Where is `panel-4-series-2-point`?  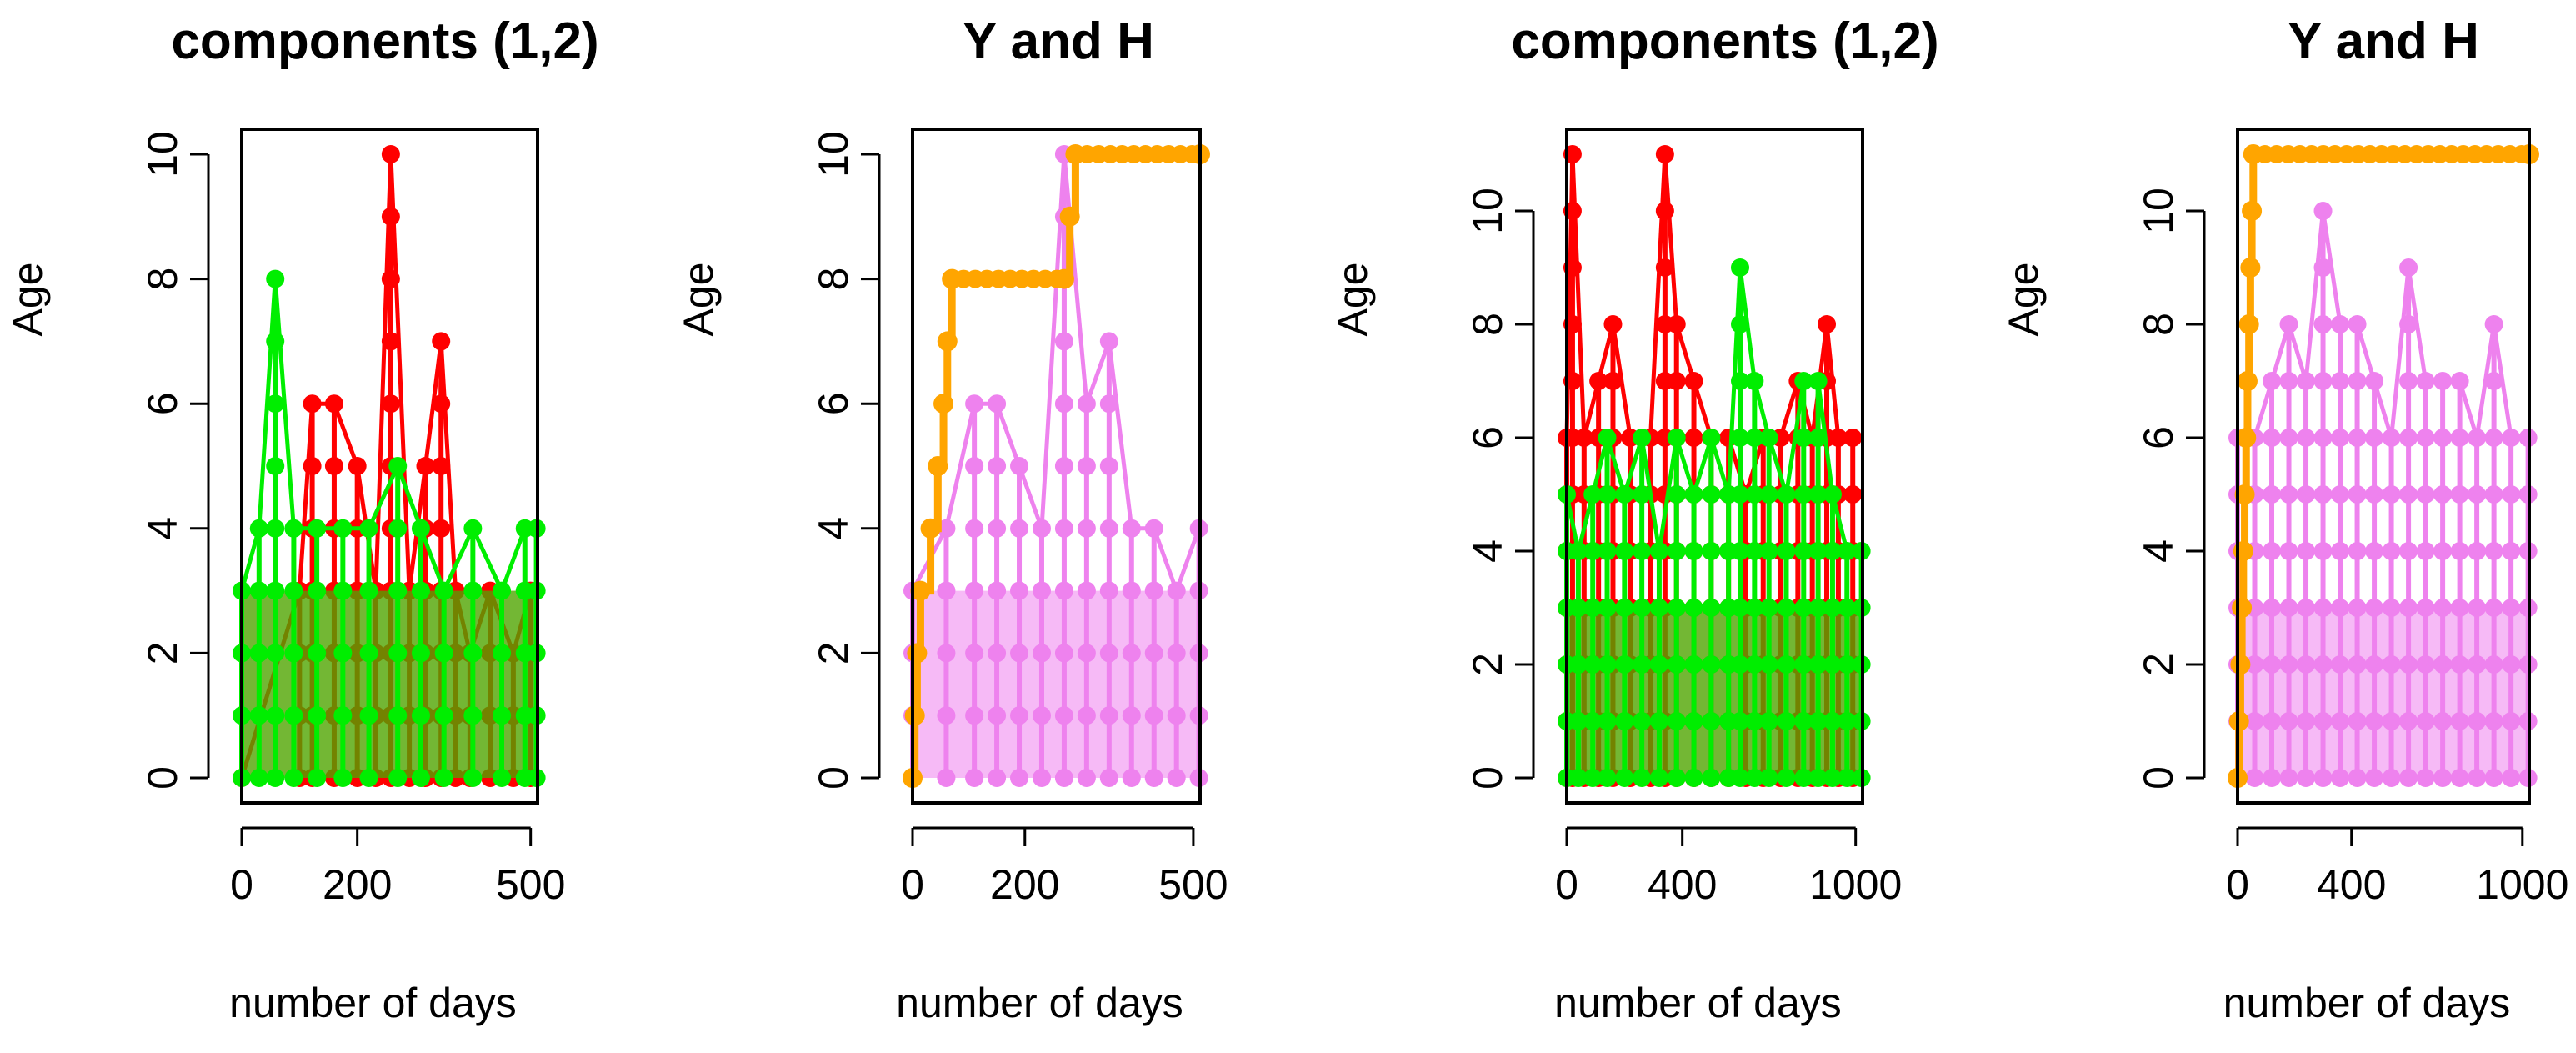 panel-4-series-2-point is located at coordinates (2244, 494).